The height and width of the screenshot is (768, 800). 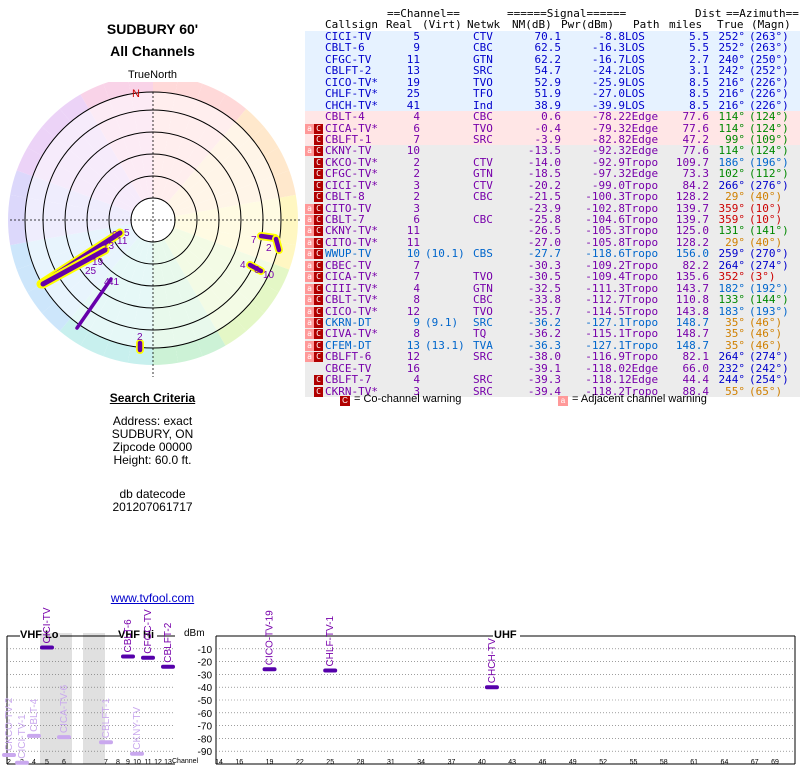 I want to click on cell-az-true: 29°, so click(x=735, y=242).